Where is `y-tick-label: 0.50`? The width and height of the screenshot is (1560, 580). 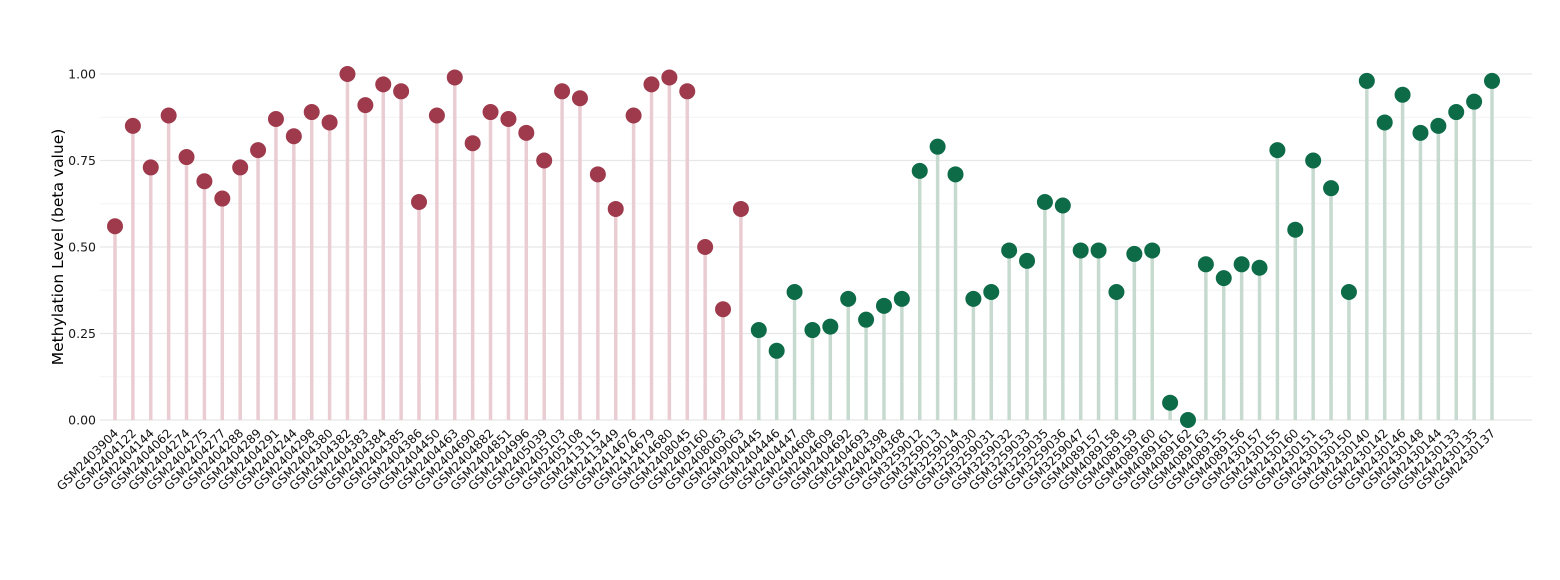 y-tick-label: 0.50 is located at coordinates (82, 247).